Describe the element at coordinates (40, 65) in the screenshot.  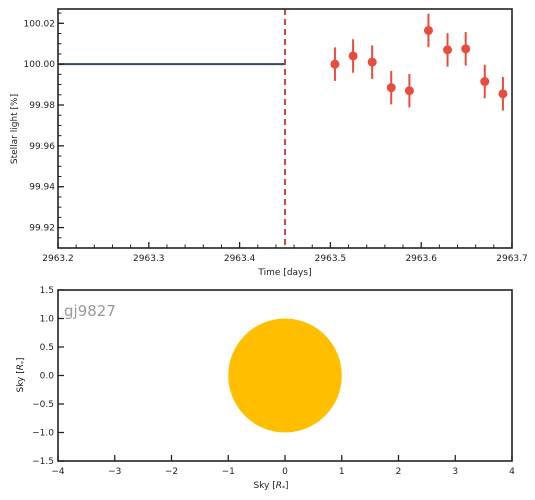
I see `y-tick-label: 100.00` at that location.